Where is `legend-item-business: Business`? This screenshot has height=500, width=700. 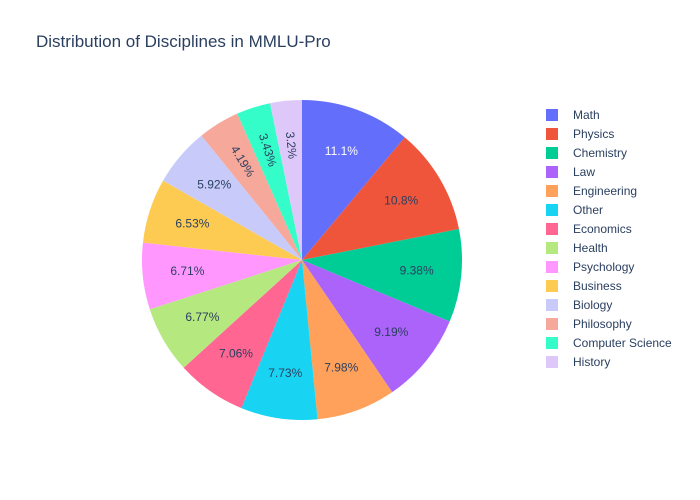 legend-item-business: Business is located at coordinates (609, 285).